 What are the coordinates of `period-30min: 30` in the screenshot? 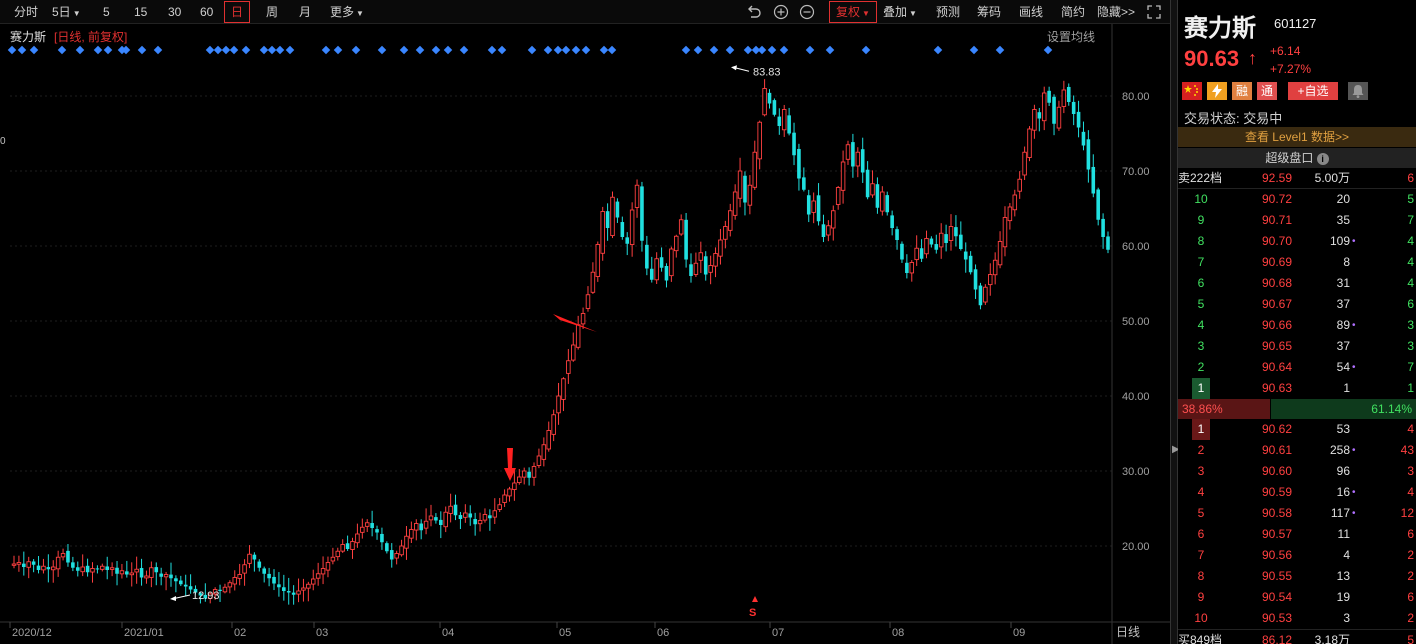 It's located at (175, 12).